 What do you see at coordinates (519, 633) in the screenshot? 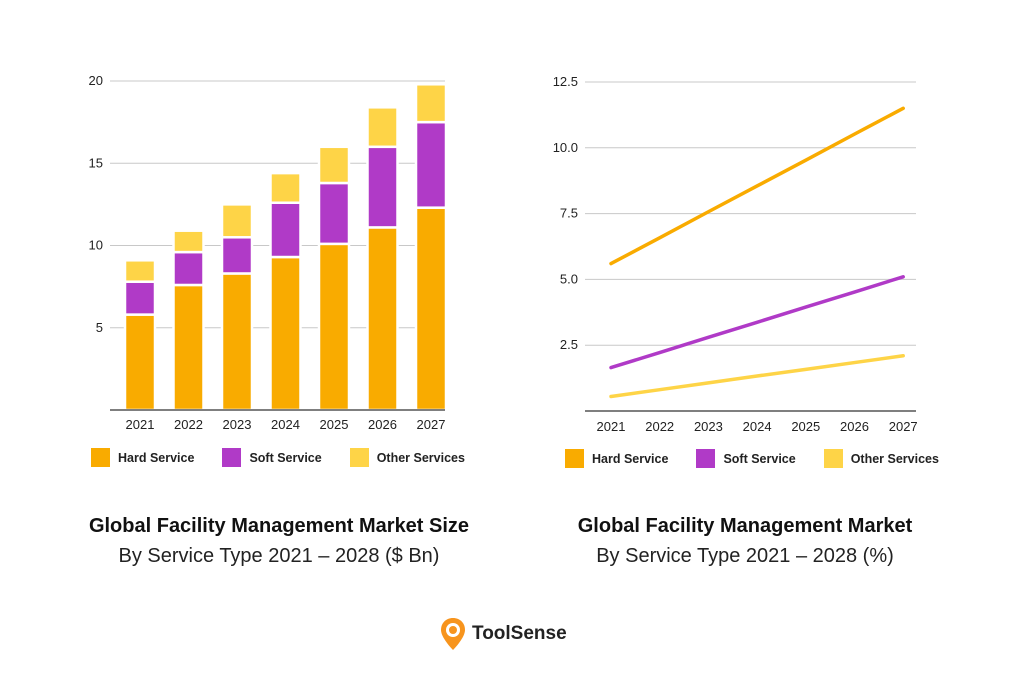
I see `brand-name: ToolSense` at bounding box center [519, 633].